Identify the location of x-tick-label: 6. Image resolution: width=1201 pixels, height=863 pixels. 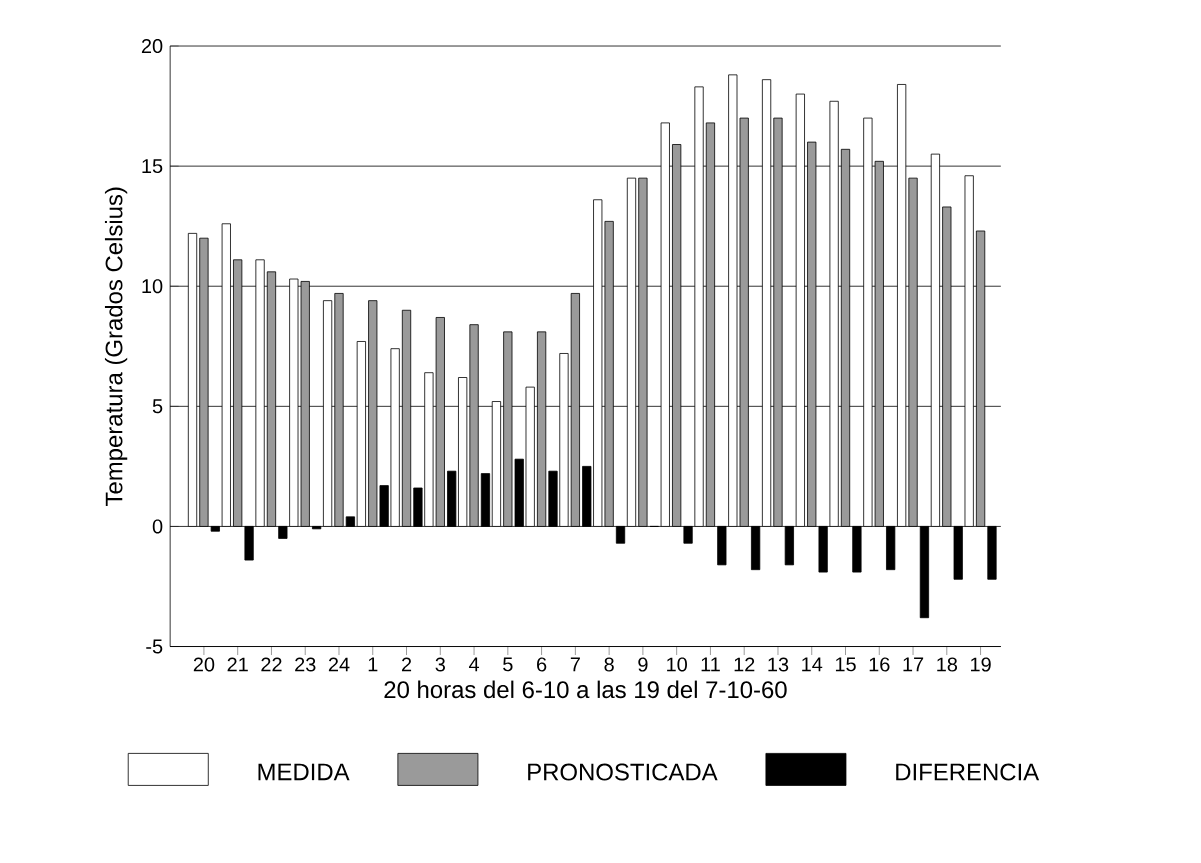
(542, 664).